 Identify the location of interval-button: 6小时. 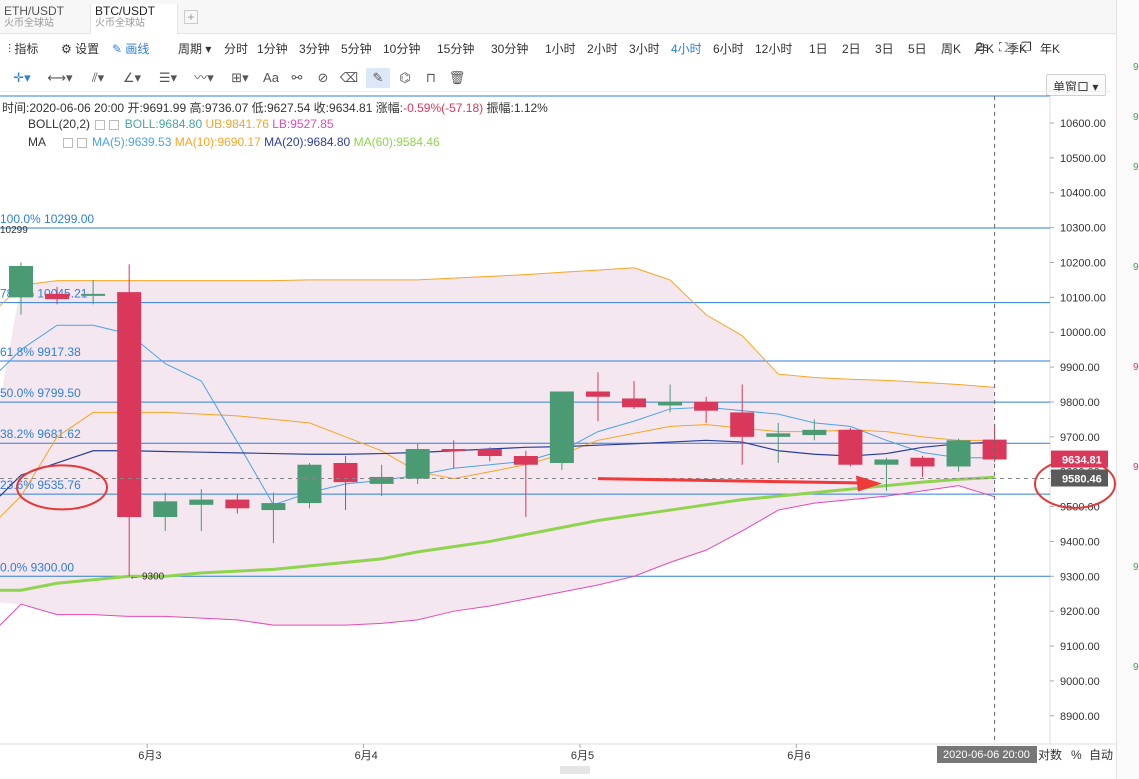
(728, 49).